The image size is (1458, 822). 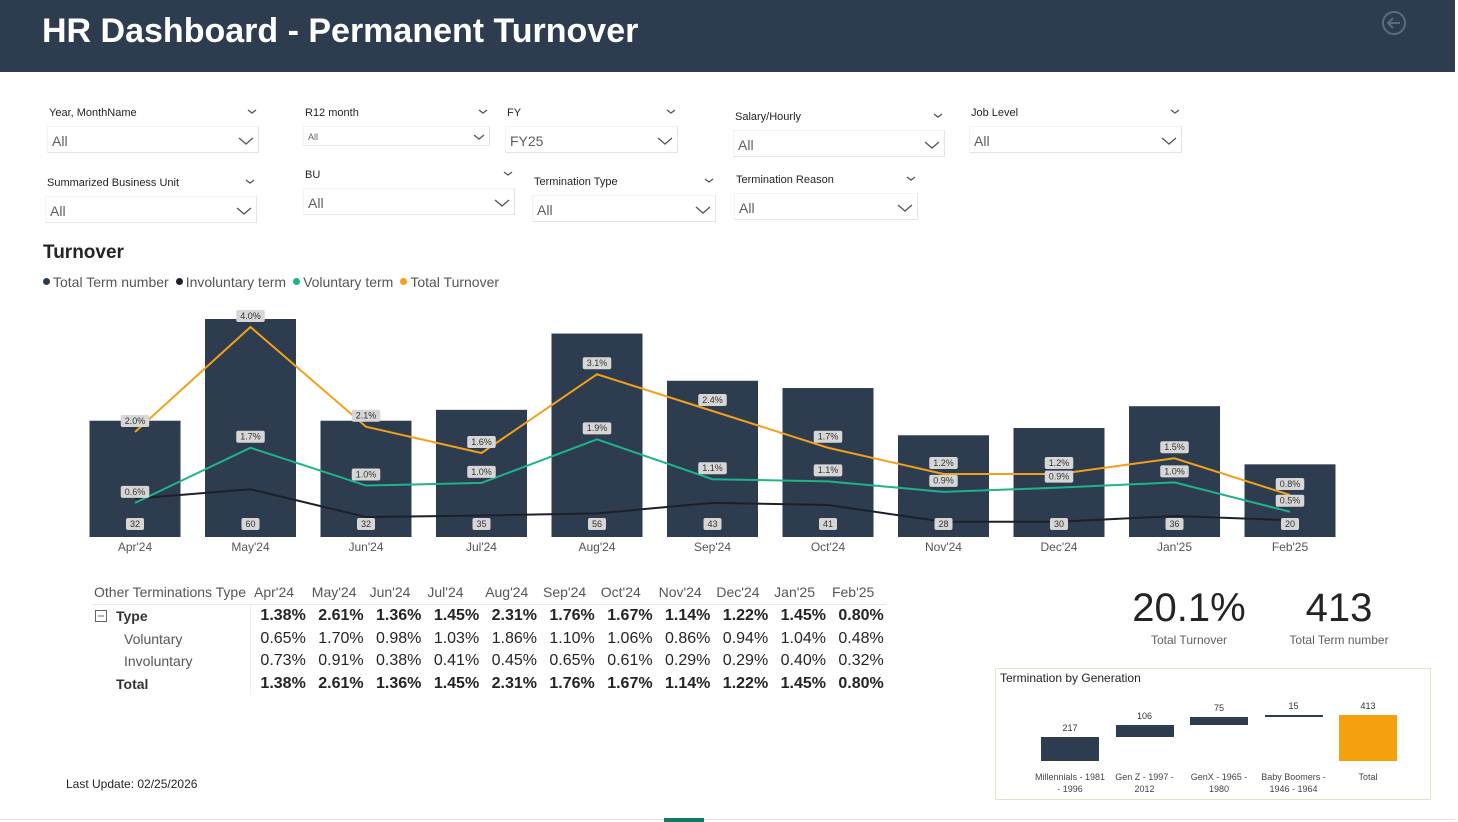 I want to click on data-label: 1.0%, so click(x=481, y=471).